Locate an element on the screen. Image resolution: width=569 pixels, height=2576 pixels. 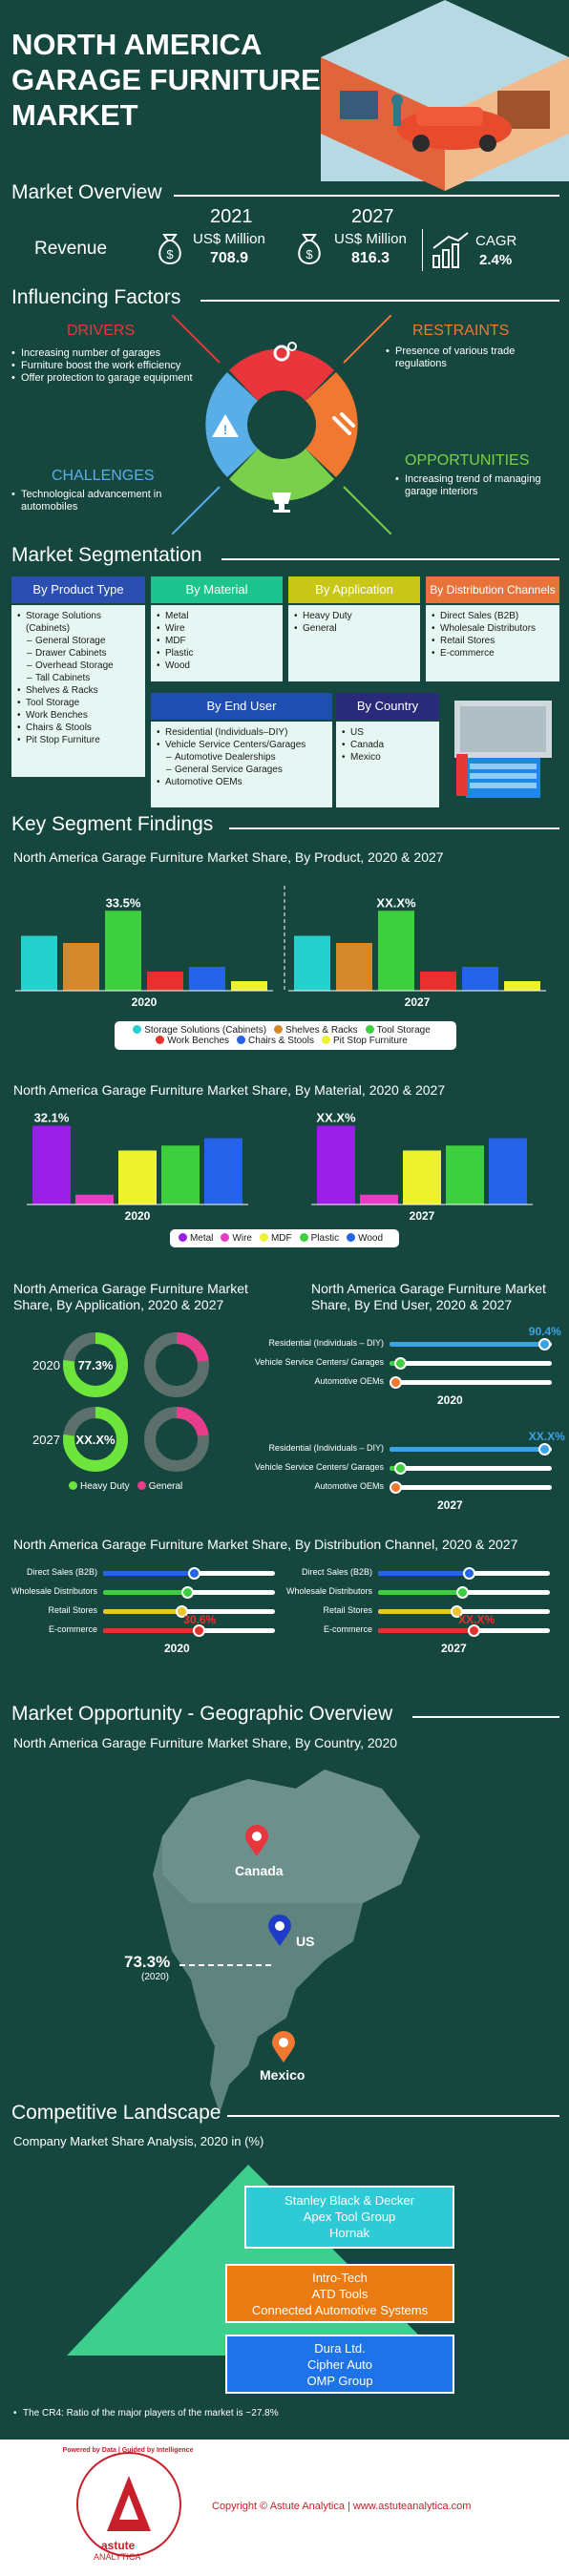
legend-item: Tool Storage is located at coordinates (398, 1030).